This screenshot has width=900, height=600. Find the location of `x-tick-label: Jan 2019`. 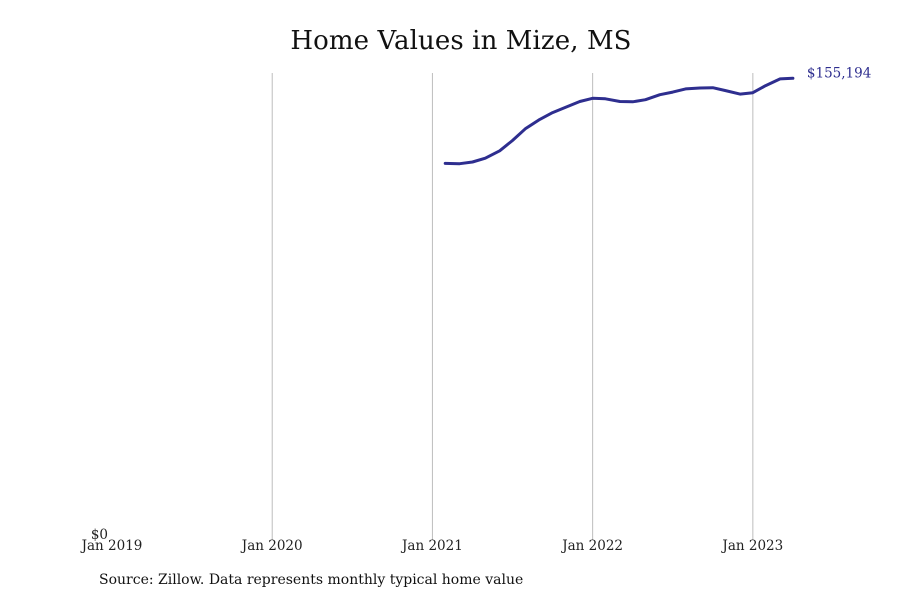

x-tick-label: Jan 2019 is located at coordinates (111, 546).